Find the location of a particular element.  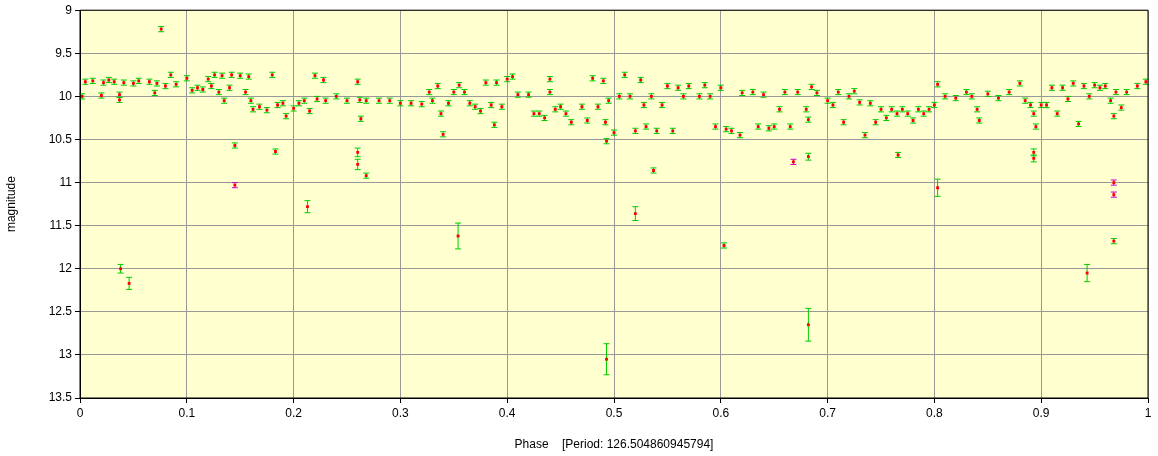

y-tick-label: 12 is located at coordinates (65, 268).